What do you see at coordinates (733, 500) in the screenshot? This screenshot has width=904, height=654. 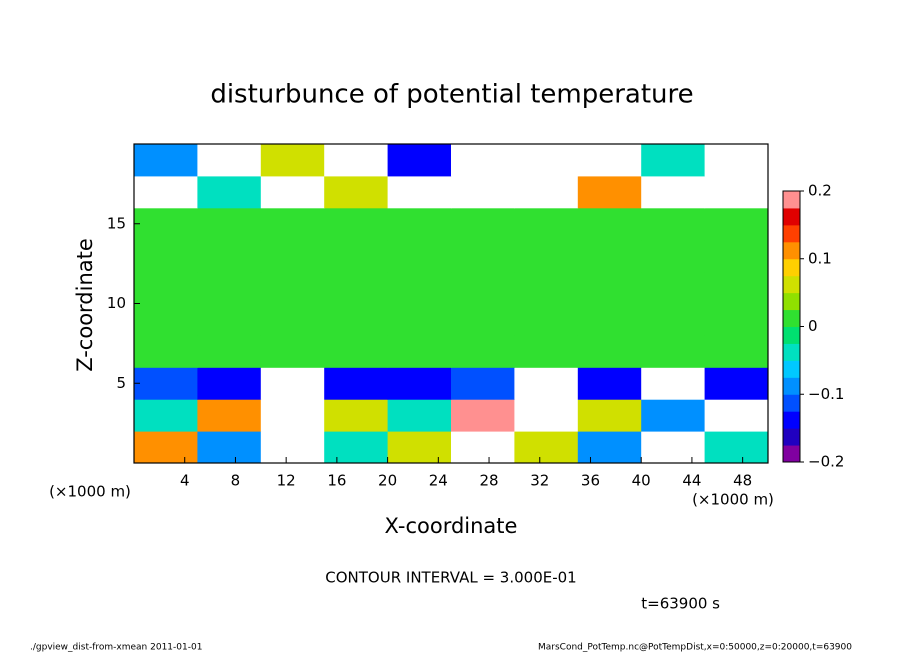 I see `x-unit: (×1000 m)` at bounding box center [733, 500].